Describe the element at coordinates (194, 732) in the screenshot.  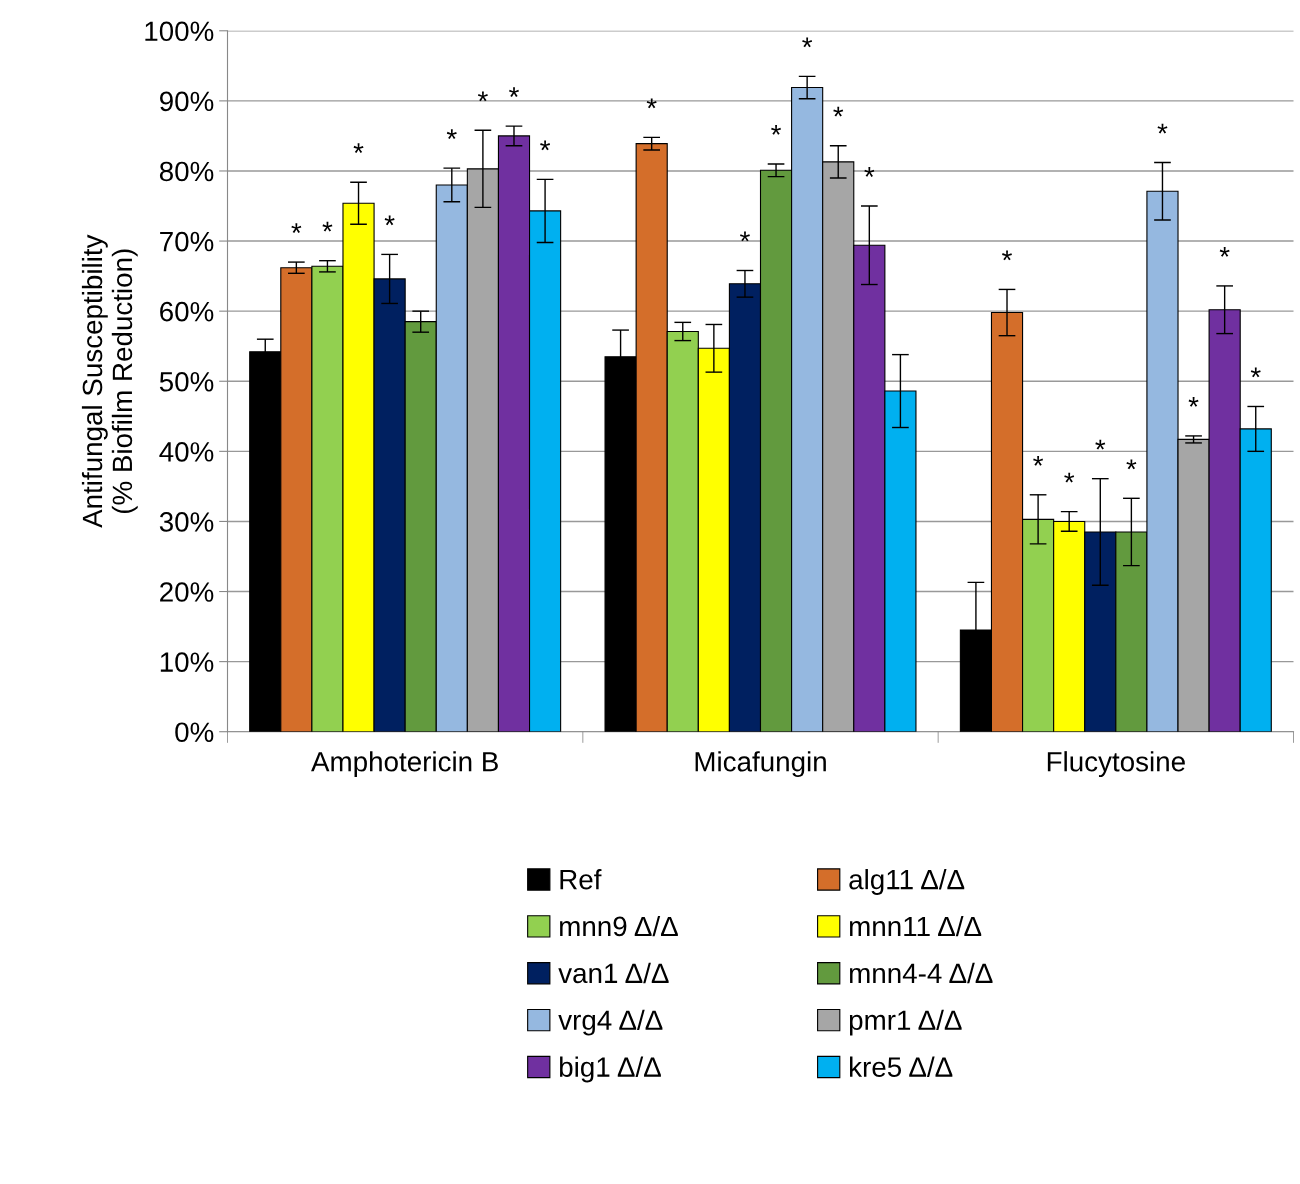
I see `y-tick-label: 0%` at that location.